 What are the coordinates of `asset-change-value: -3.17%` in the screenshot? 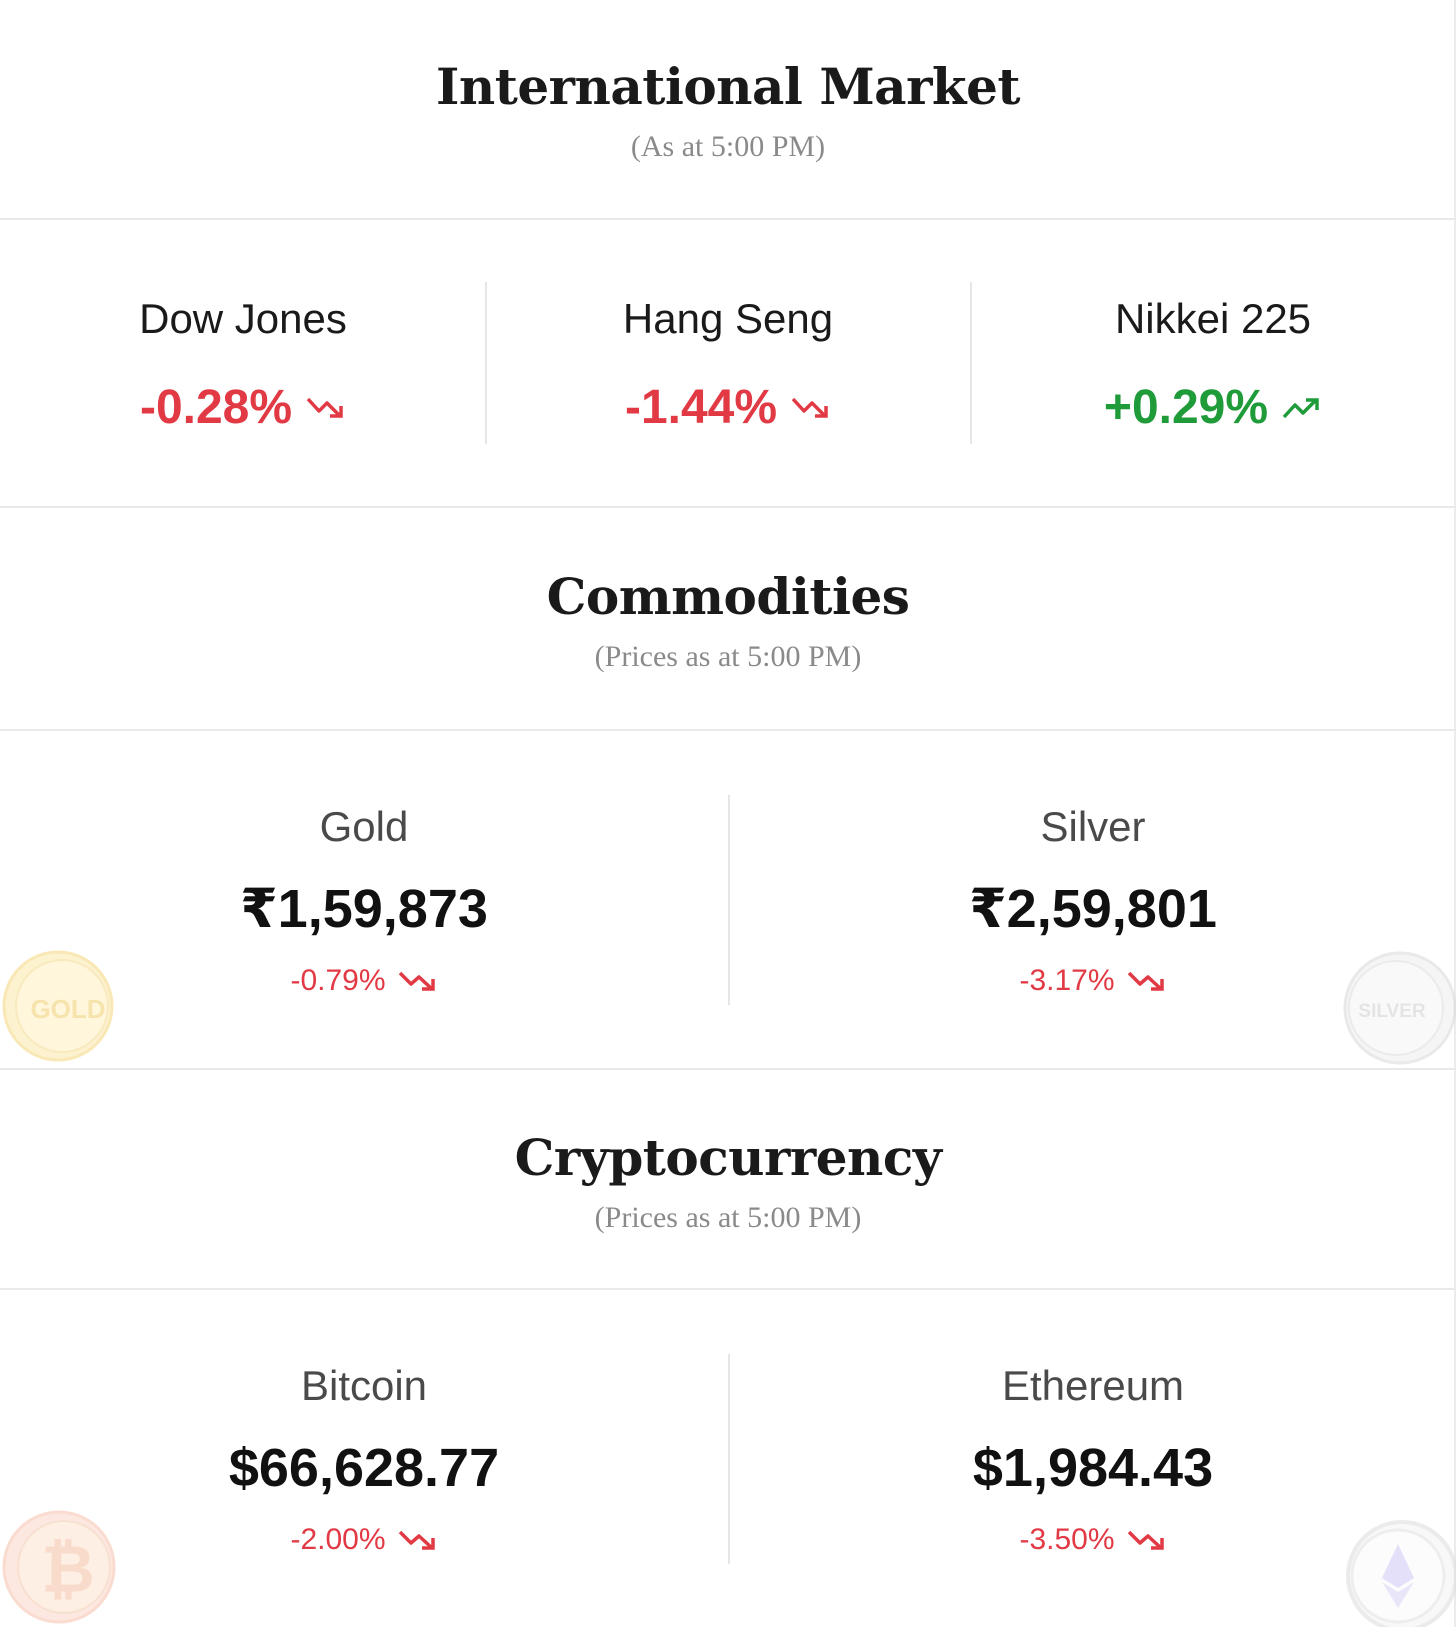 It's located at (1067, 980).